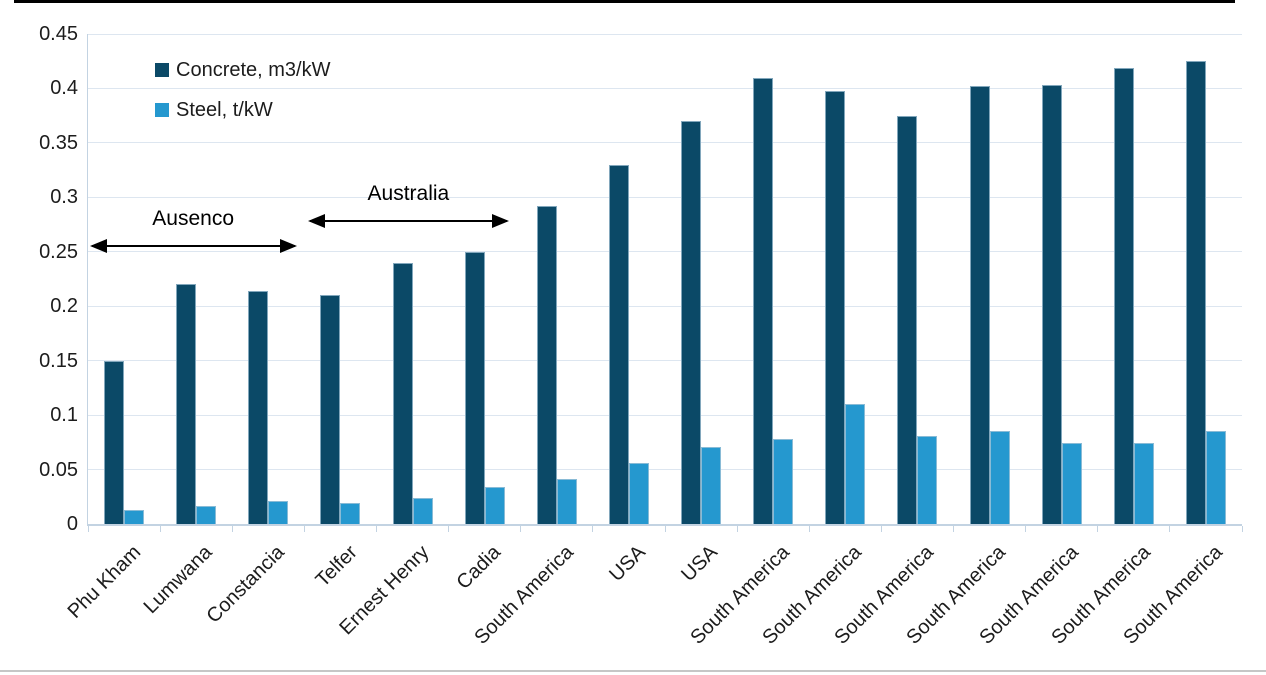 This screenshot has width=1266, height=675. I want to click on y-axis-label: 0.45, so click(58, 34).